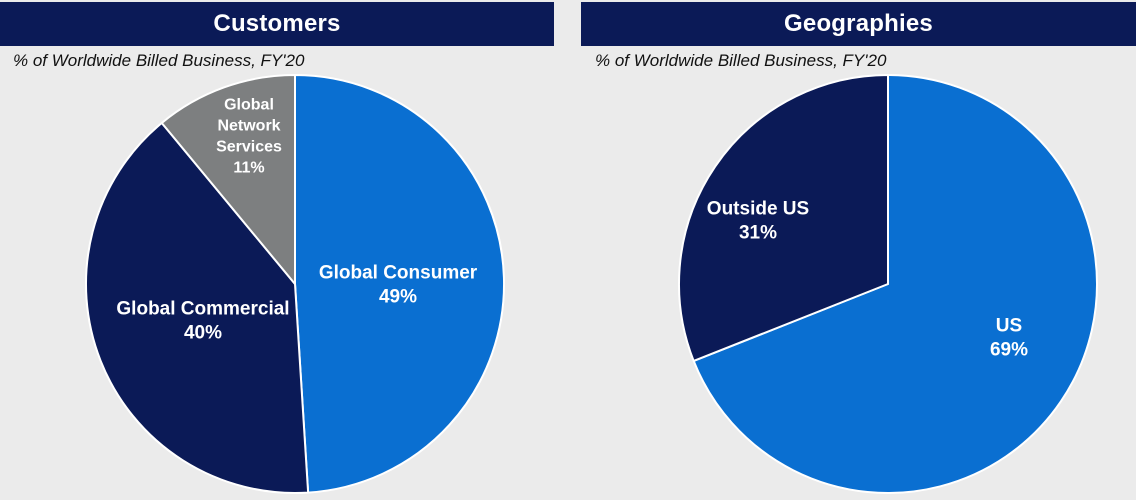  I want to click on geographies-slice-0-value: 69%, so click(1009, 350).